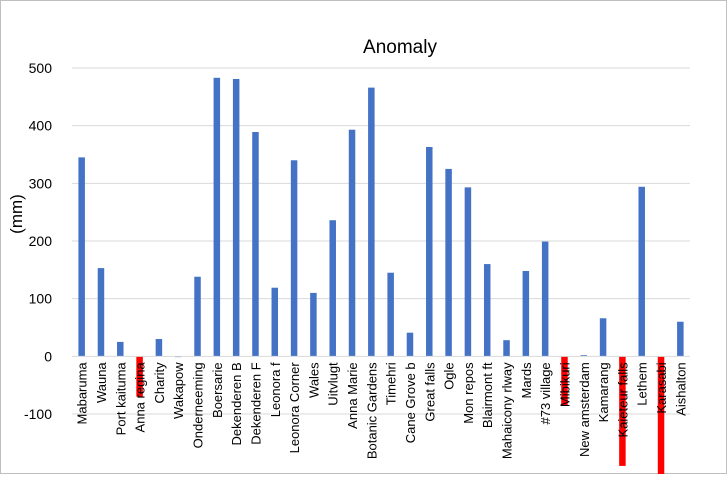  Describe the element at coordinates (217, 390) in the screenshot. I see `x-category-label: Boersarie` at that location.